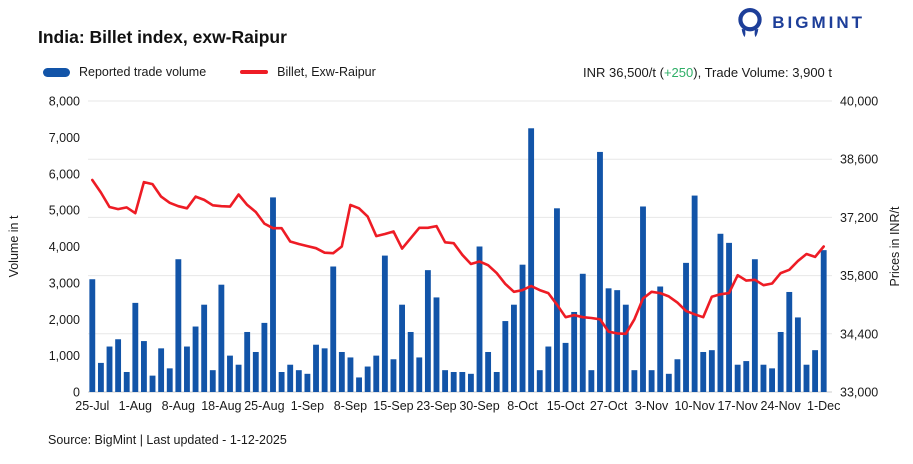  What do you see at coordinates (350, 406) in the screenshot?
I see `x-axis-tick-label: 8-Sep` at bounding box center [350, 406].